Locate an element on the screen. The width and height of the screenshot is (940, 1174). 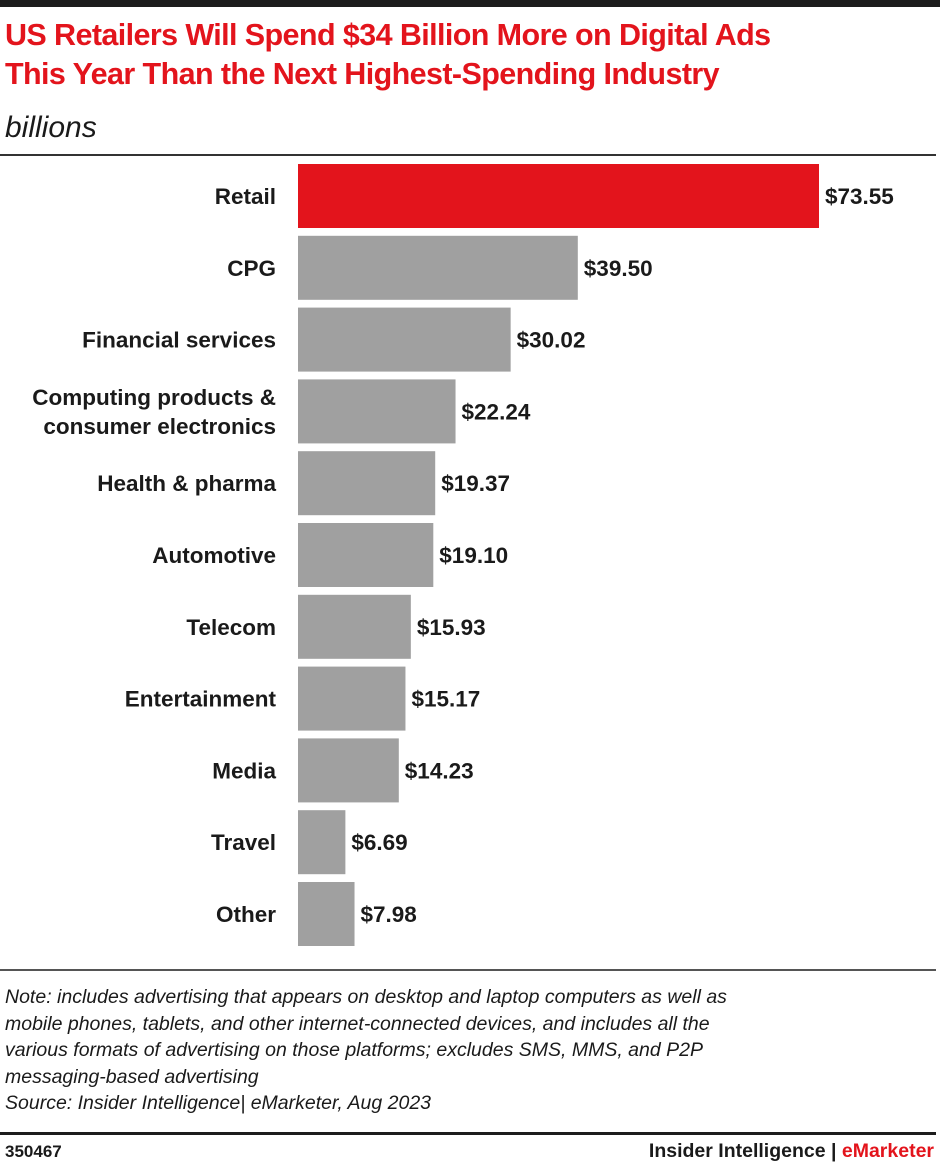
category-label-computing-products-and-consumer-electronics: Computing products & consumer electronics is located at coordinates (154, 412).